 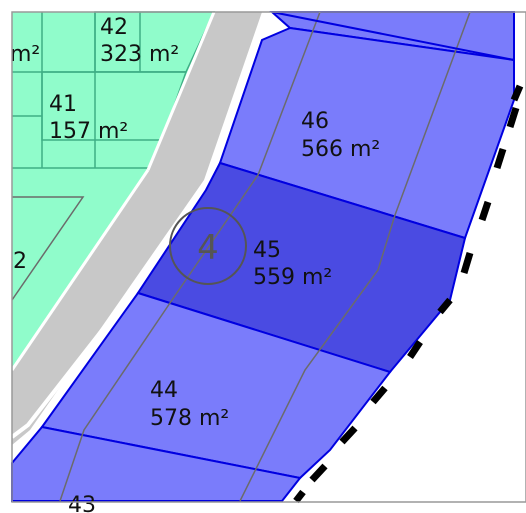 I want to click on lot-46-number: 46, so click(x=315, y=121).